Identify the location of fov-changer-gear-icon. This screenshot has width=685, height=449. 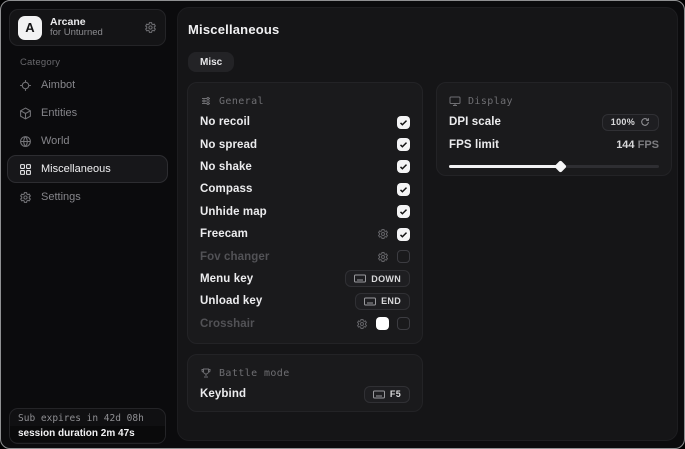
(383, 257).